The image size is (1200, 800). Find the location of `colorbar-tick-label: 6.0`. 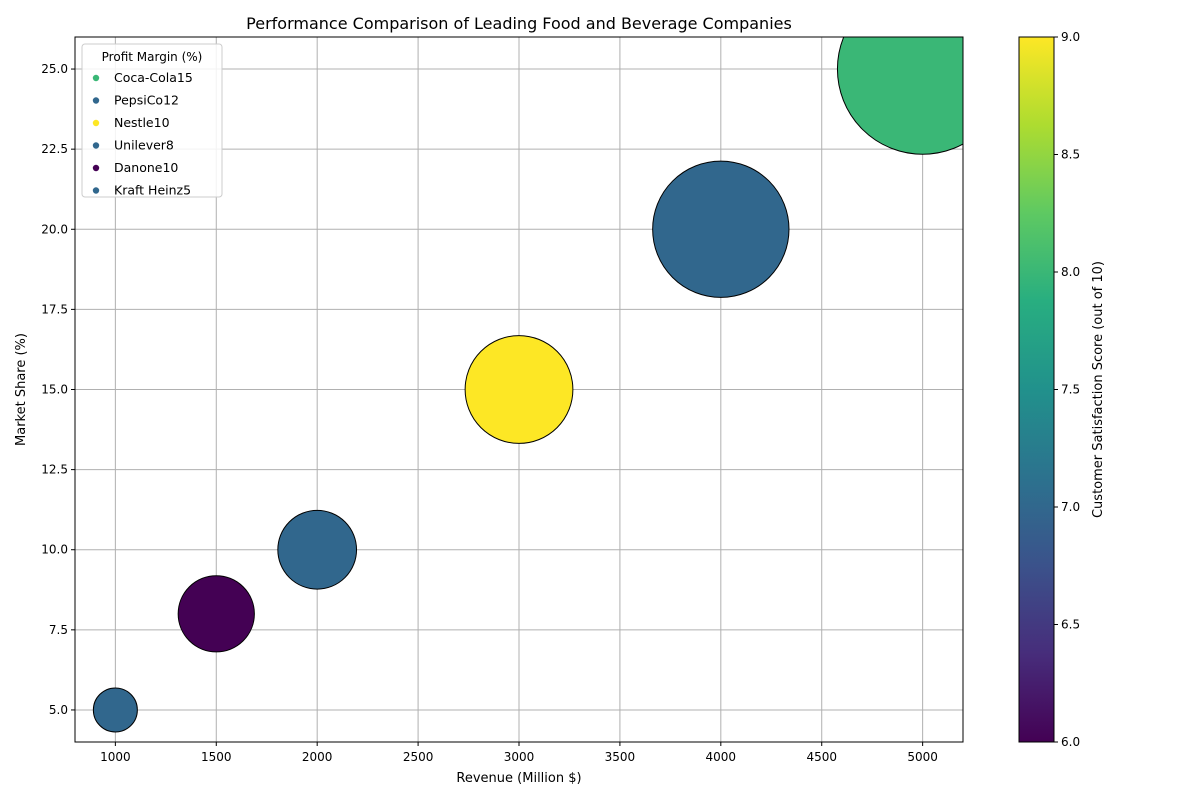

colorbar-tick-label: 6.0 is located at coordinates (1070, 742).